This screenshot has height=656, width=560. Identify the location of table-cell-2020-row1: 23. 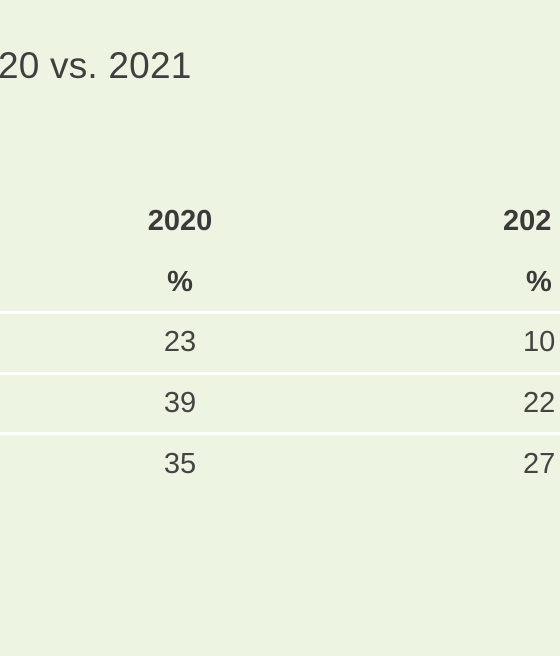
(180, 342).